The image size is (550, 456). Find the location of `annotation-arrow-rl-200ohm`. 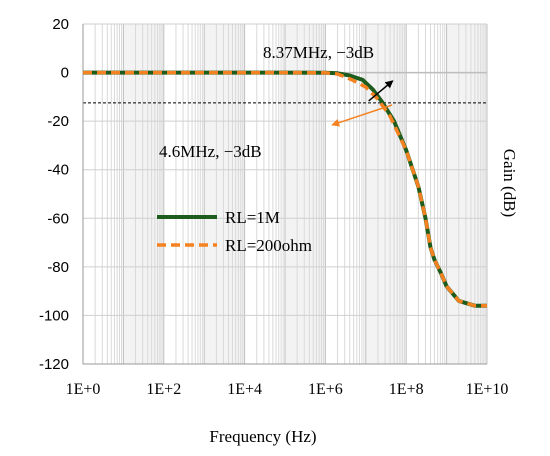

annotation-arrow-rl-200ohm is located at coordinates (362, 115).